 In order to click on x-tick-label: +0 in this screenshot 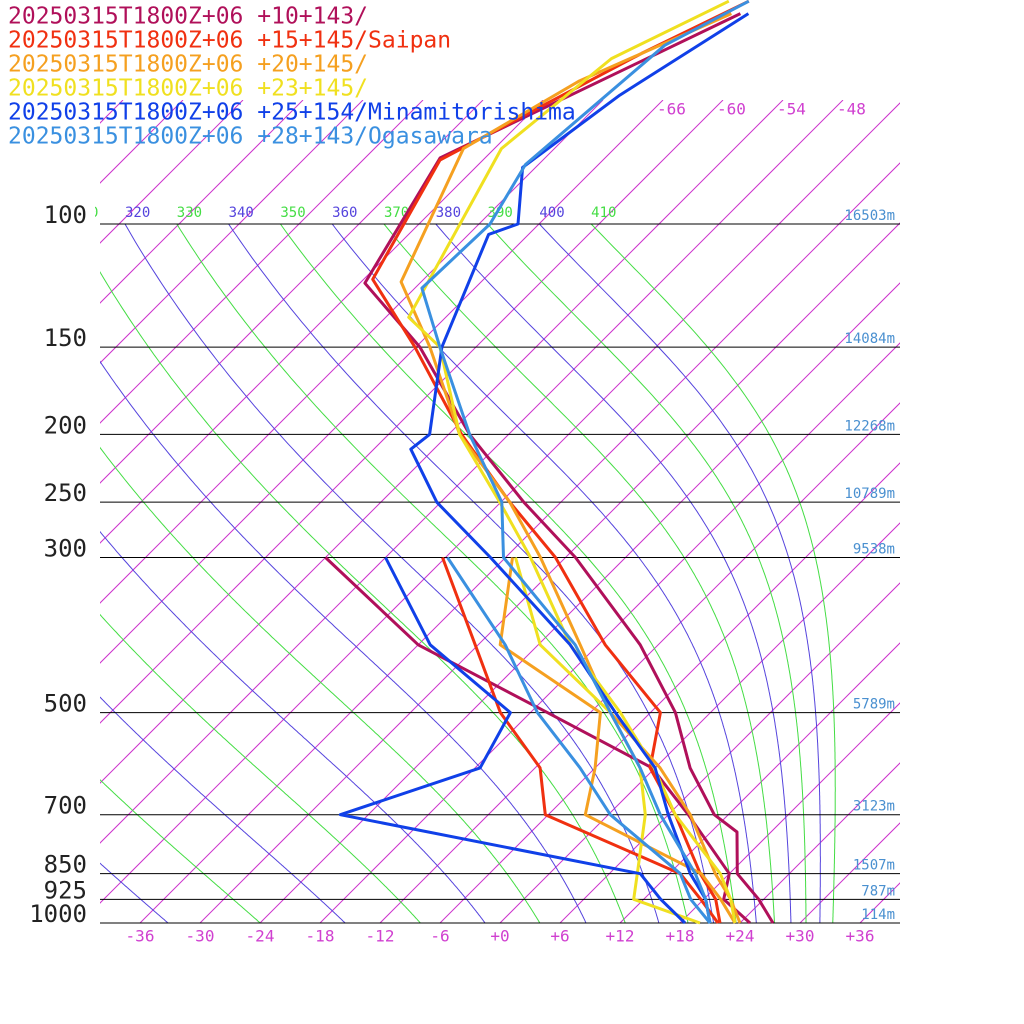, I will do `click(499, 936)`.